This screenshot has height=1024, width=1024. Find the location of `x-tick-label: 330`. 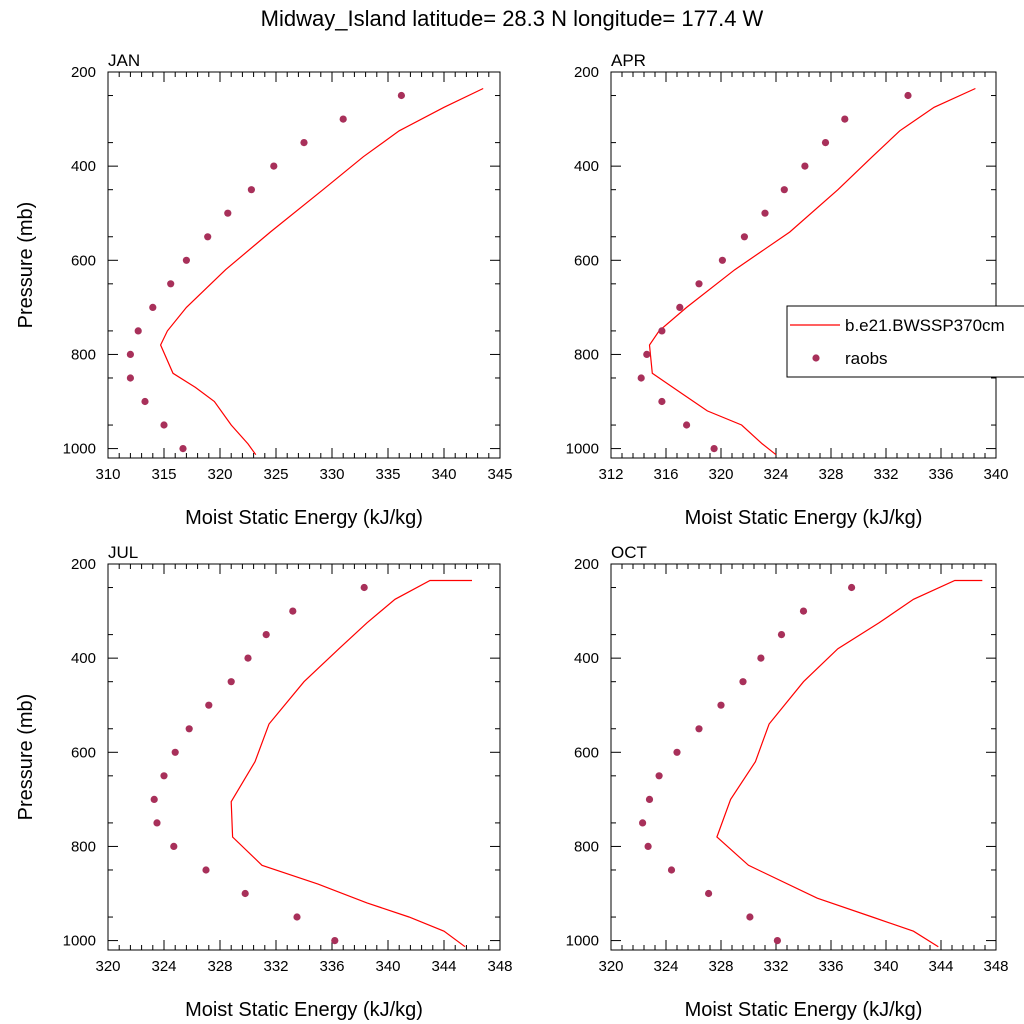

x-tick-label: 330 is located at coordinates (331, 474).